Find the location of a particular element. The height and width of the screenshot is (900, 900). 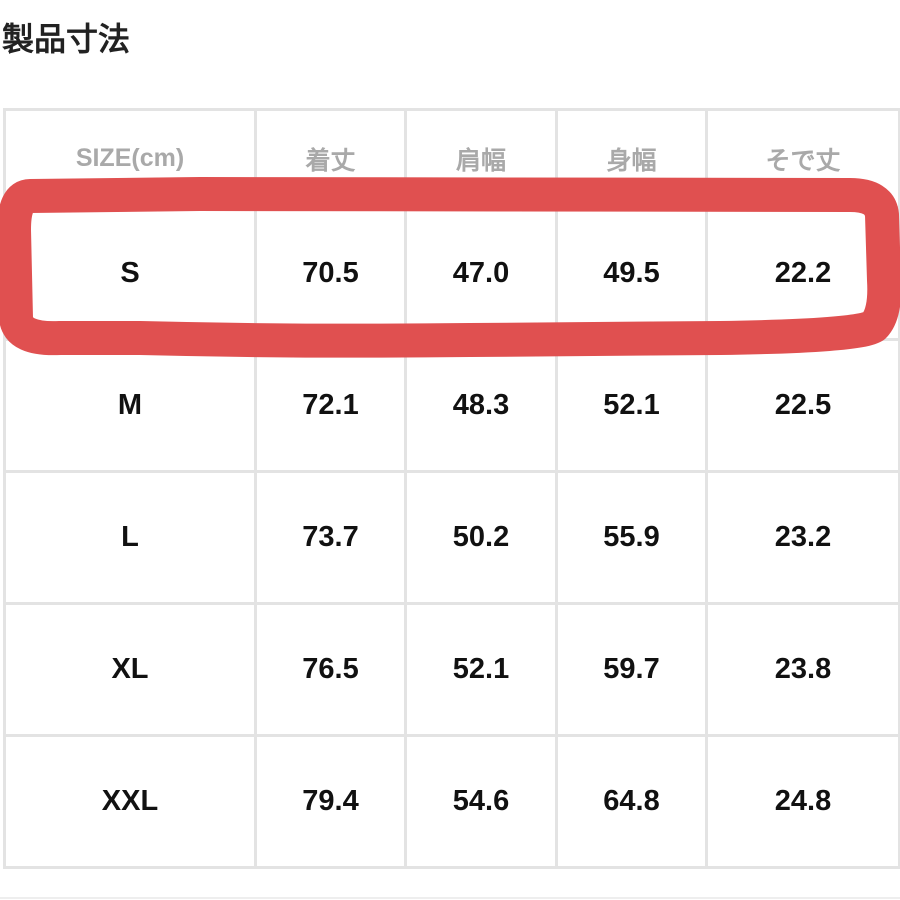

measurement-cell: 64.8 is located at coordinates (631, 801).